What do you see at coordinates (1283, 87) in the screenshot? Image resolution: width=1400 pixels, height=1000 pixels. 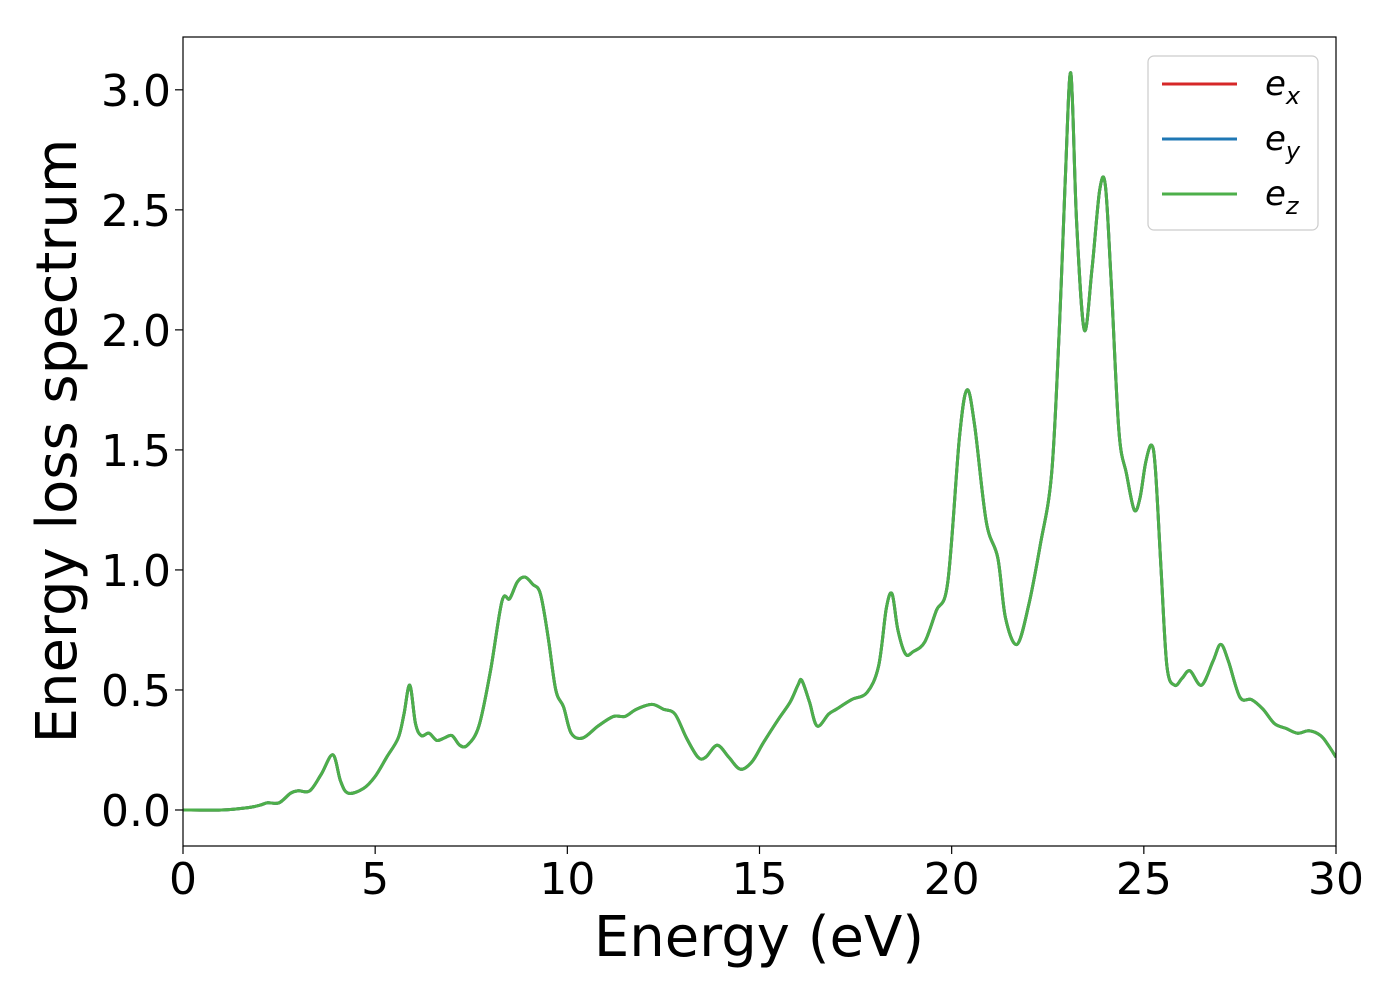 I see `legend-label-e-x: ex` at bounding box center [1283, 87].